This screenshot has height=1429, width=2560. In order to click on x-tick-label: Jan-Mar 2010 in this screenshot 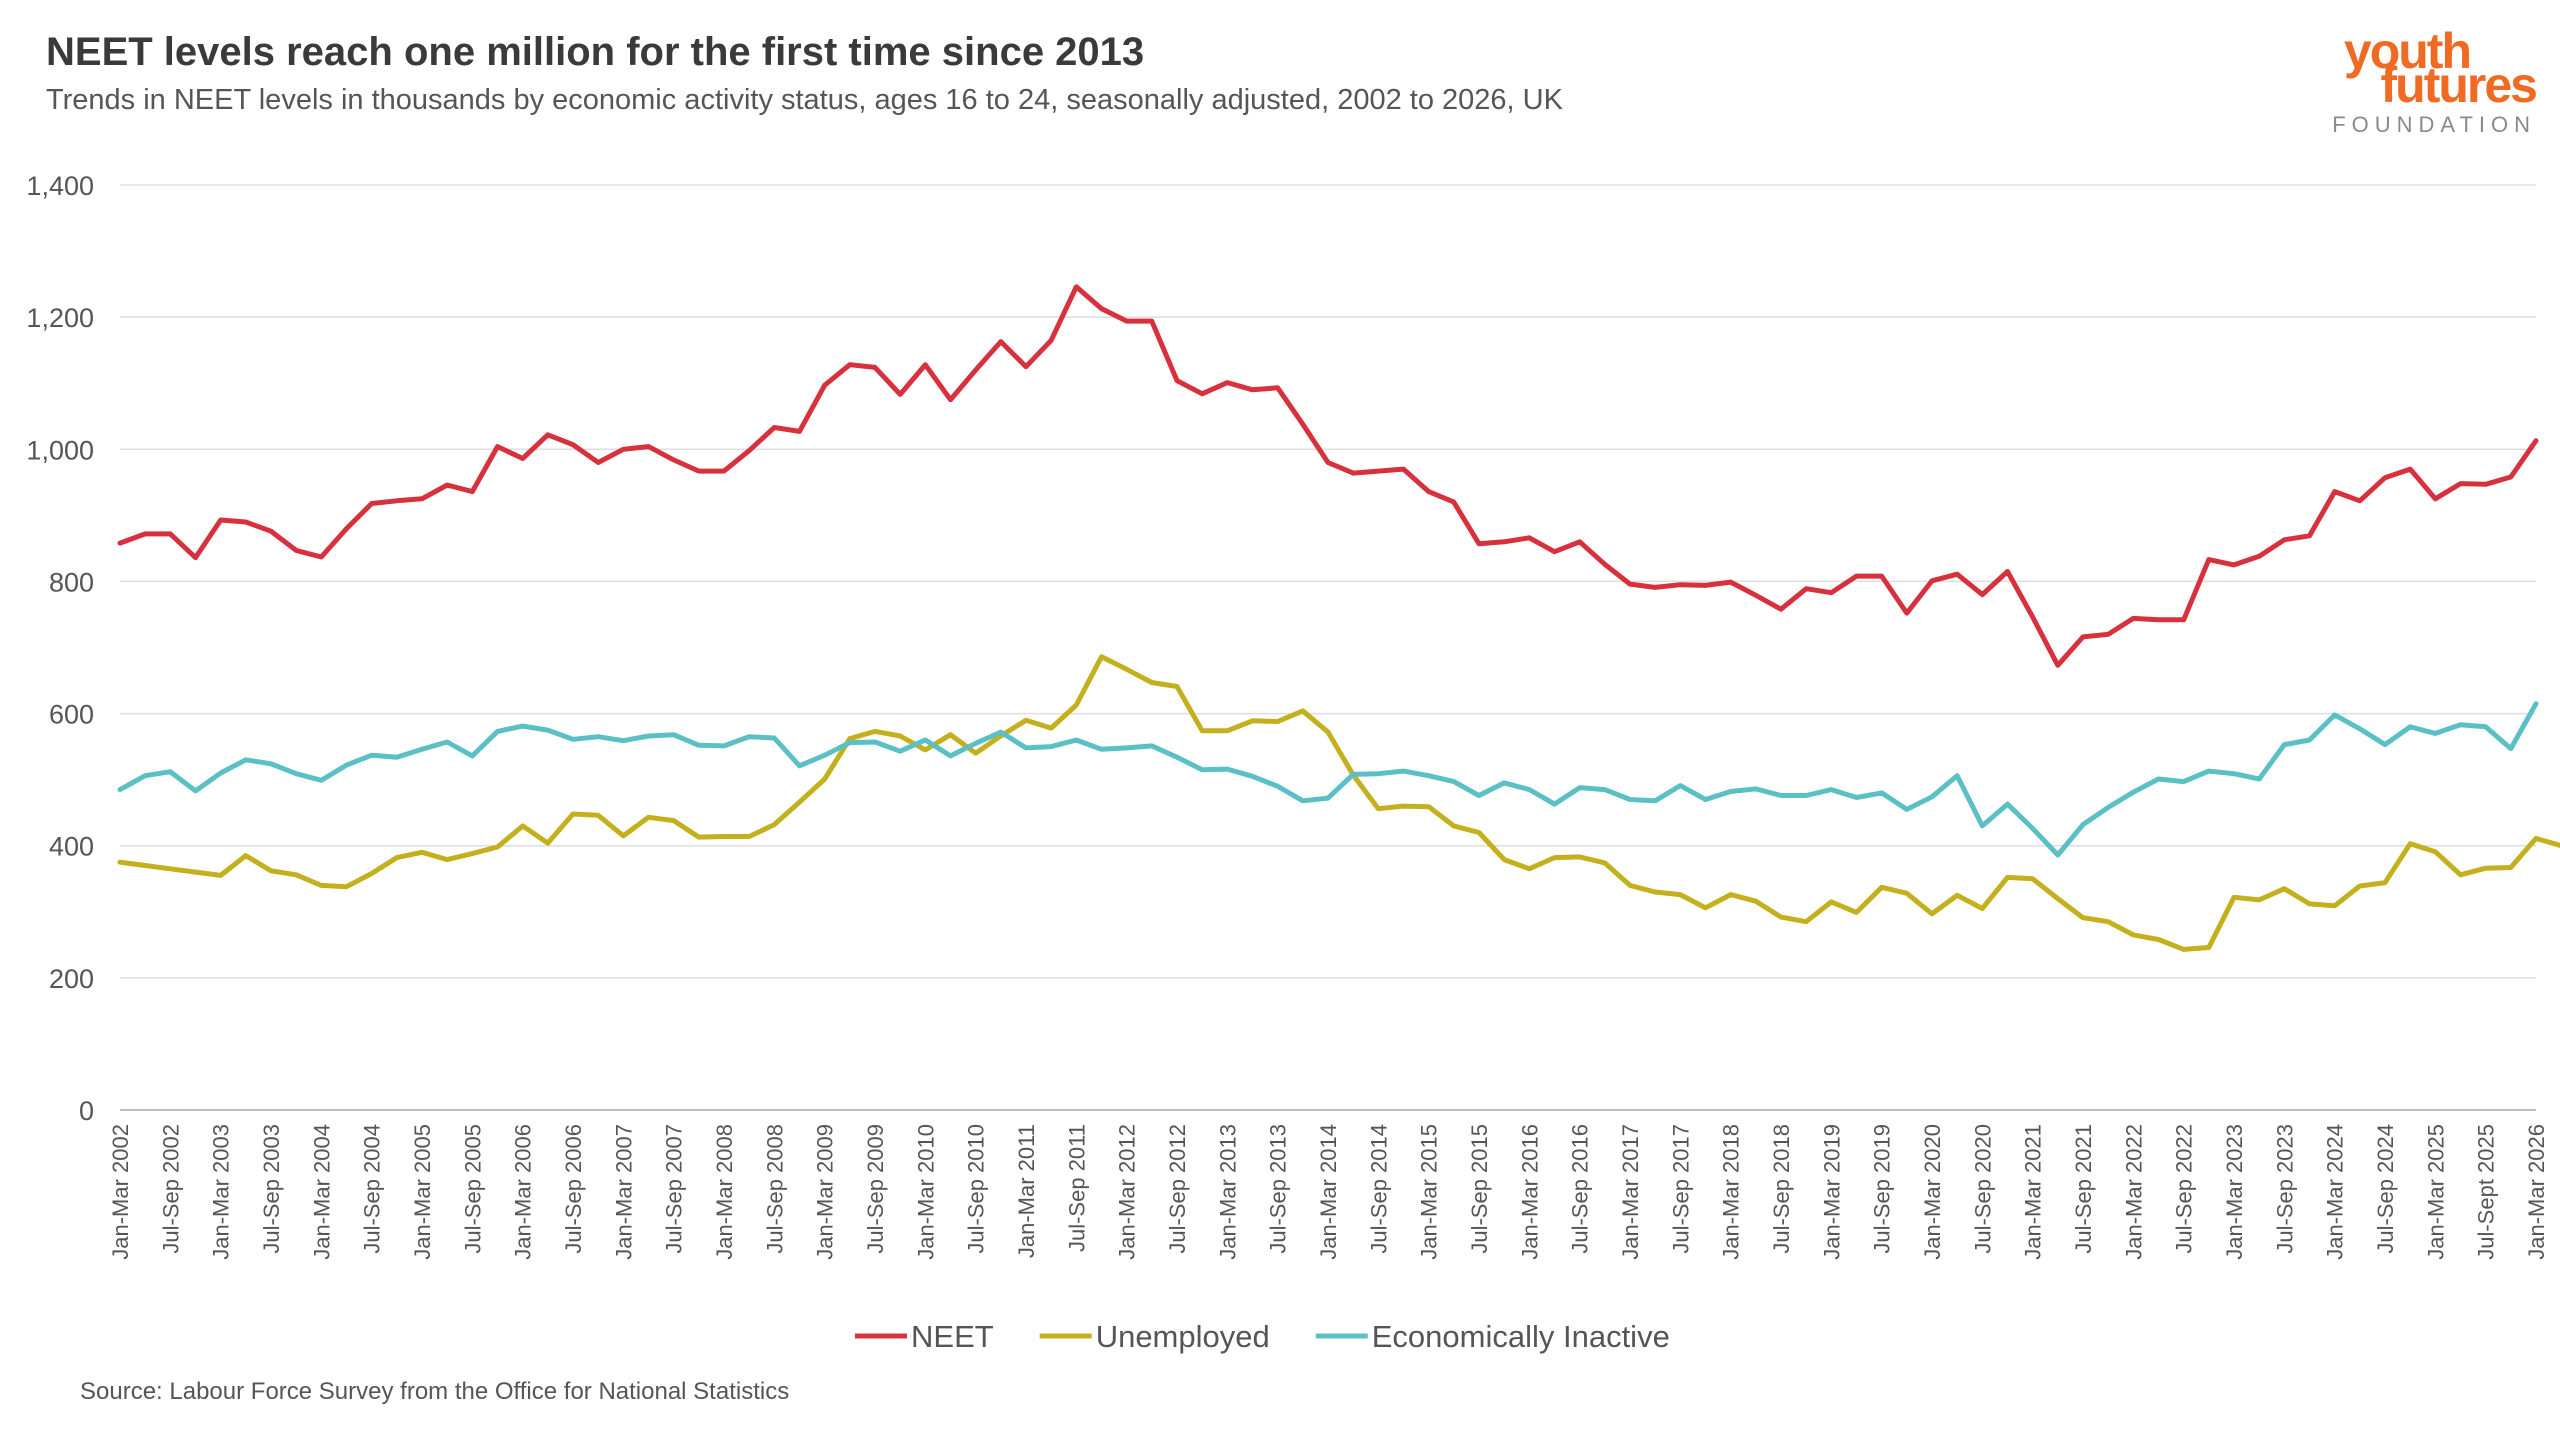, I will do `click(925, 1192)`.